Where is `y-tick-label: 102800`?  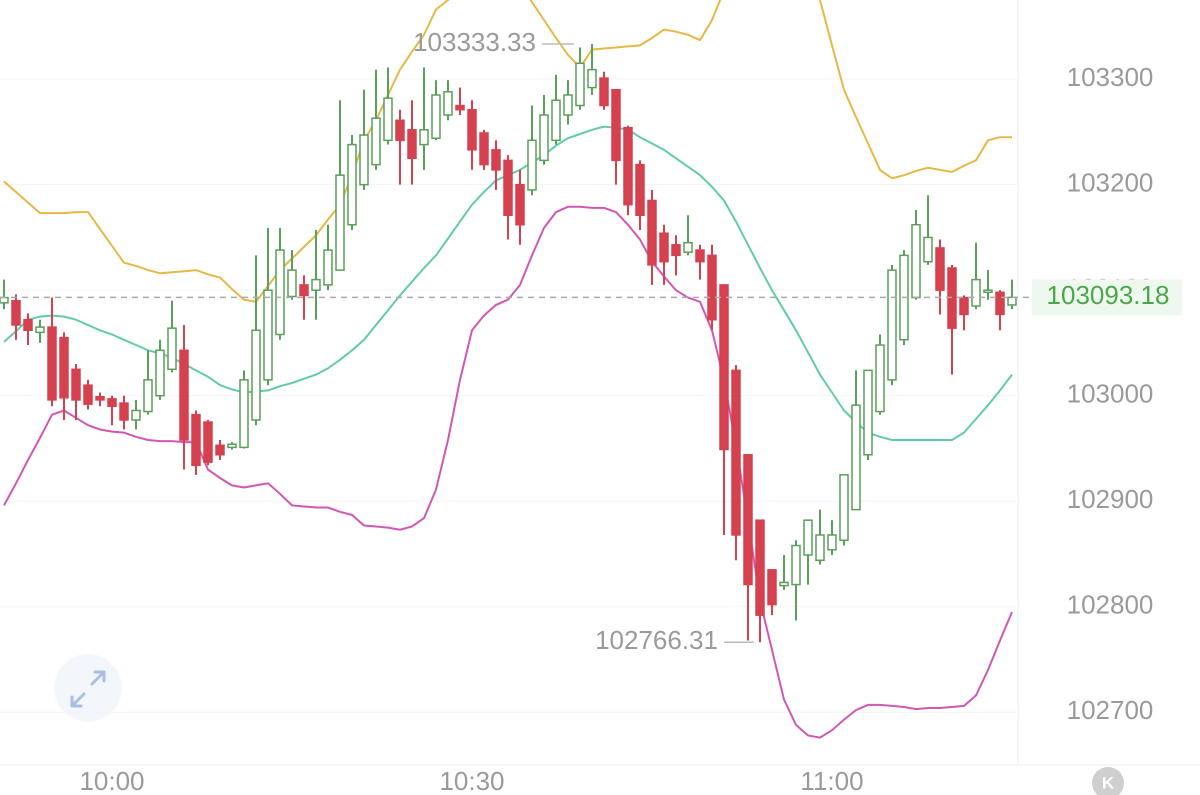
y-tick-label: 102800 is located at coordinates (1110, 605).